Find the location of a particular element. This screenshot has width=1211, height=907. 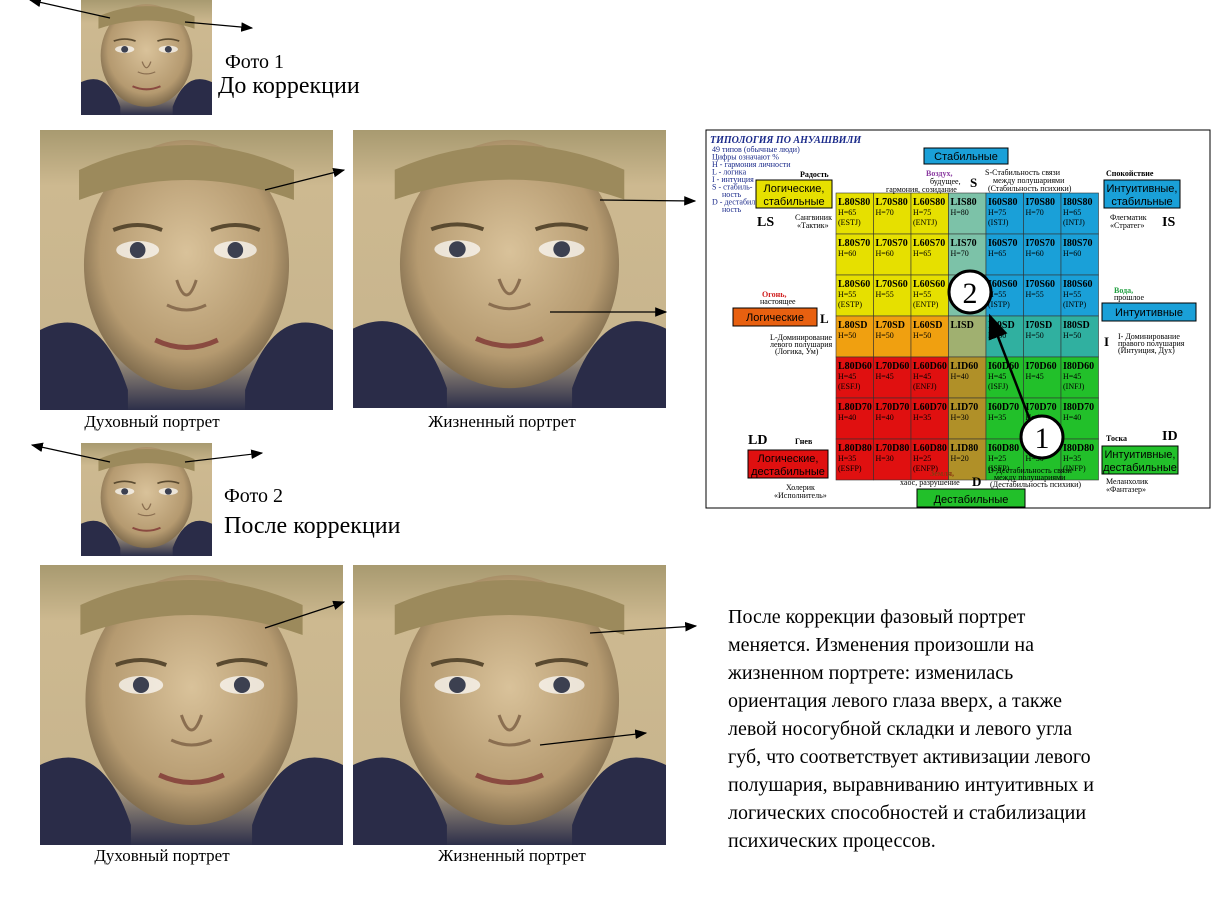

cell-name: LID60 is located at coordinates (965, 366).